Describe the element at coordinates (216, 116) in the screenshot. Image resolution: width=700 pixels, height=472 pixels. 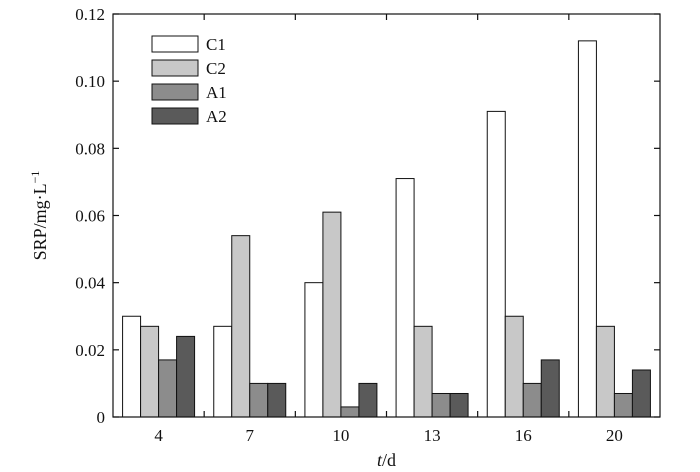
I see `legend-label-a2: A2` at that location.